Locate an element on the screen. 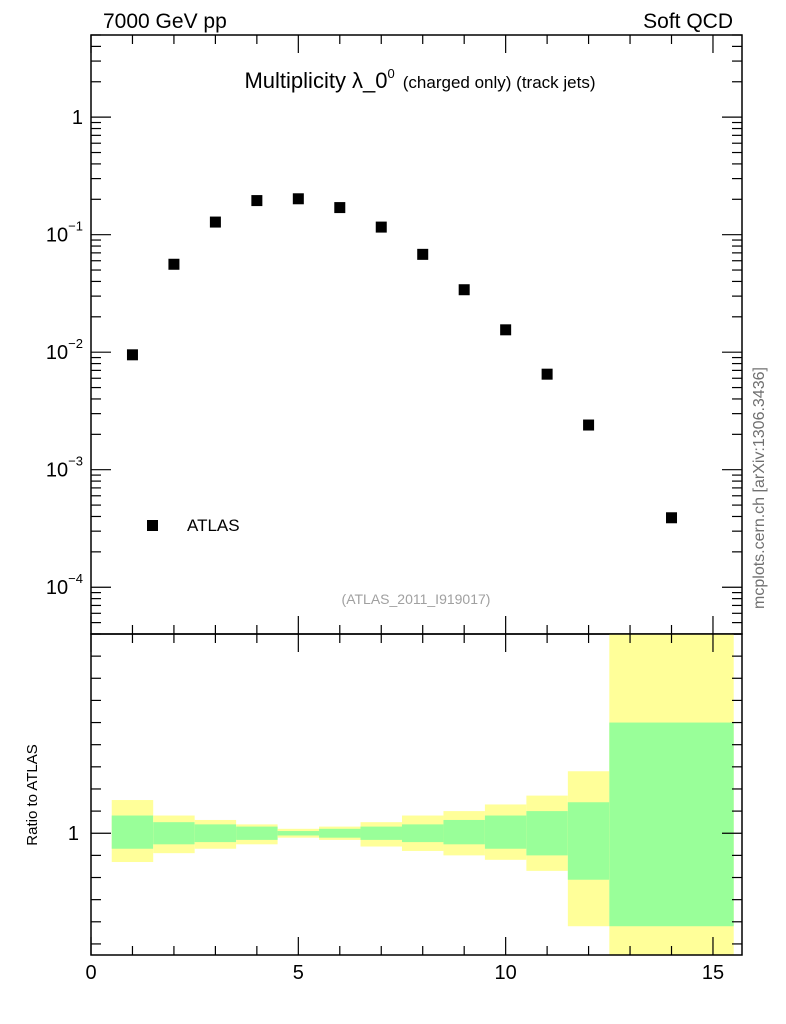 This screenshot has width=786, height=1024. x-tick-label: 0 is located at coordinates (90, 973).